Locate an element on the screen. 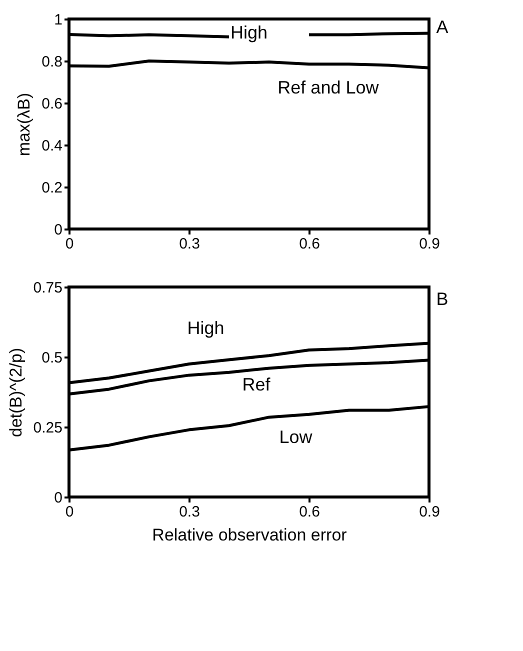 The width and height of the screenshot is (523, 651). y-axis-title: det(B)^(2/p) is located at coordinates (16, 393).